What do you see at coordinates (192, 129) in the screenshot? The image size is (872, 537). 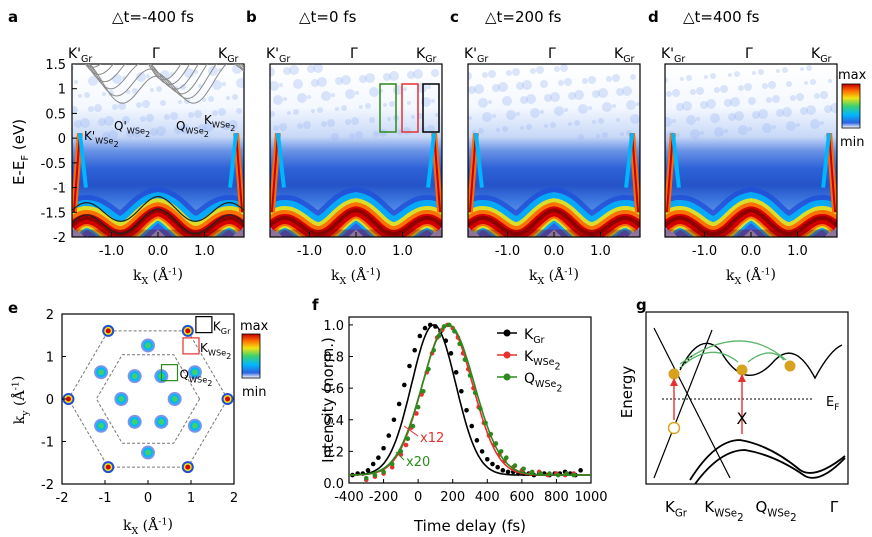 I see `label-q-wse2: QWSe2` at bounding box center [192, 129].